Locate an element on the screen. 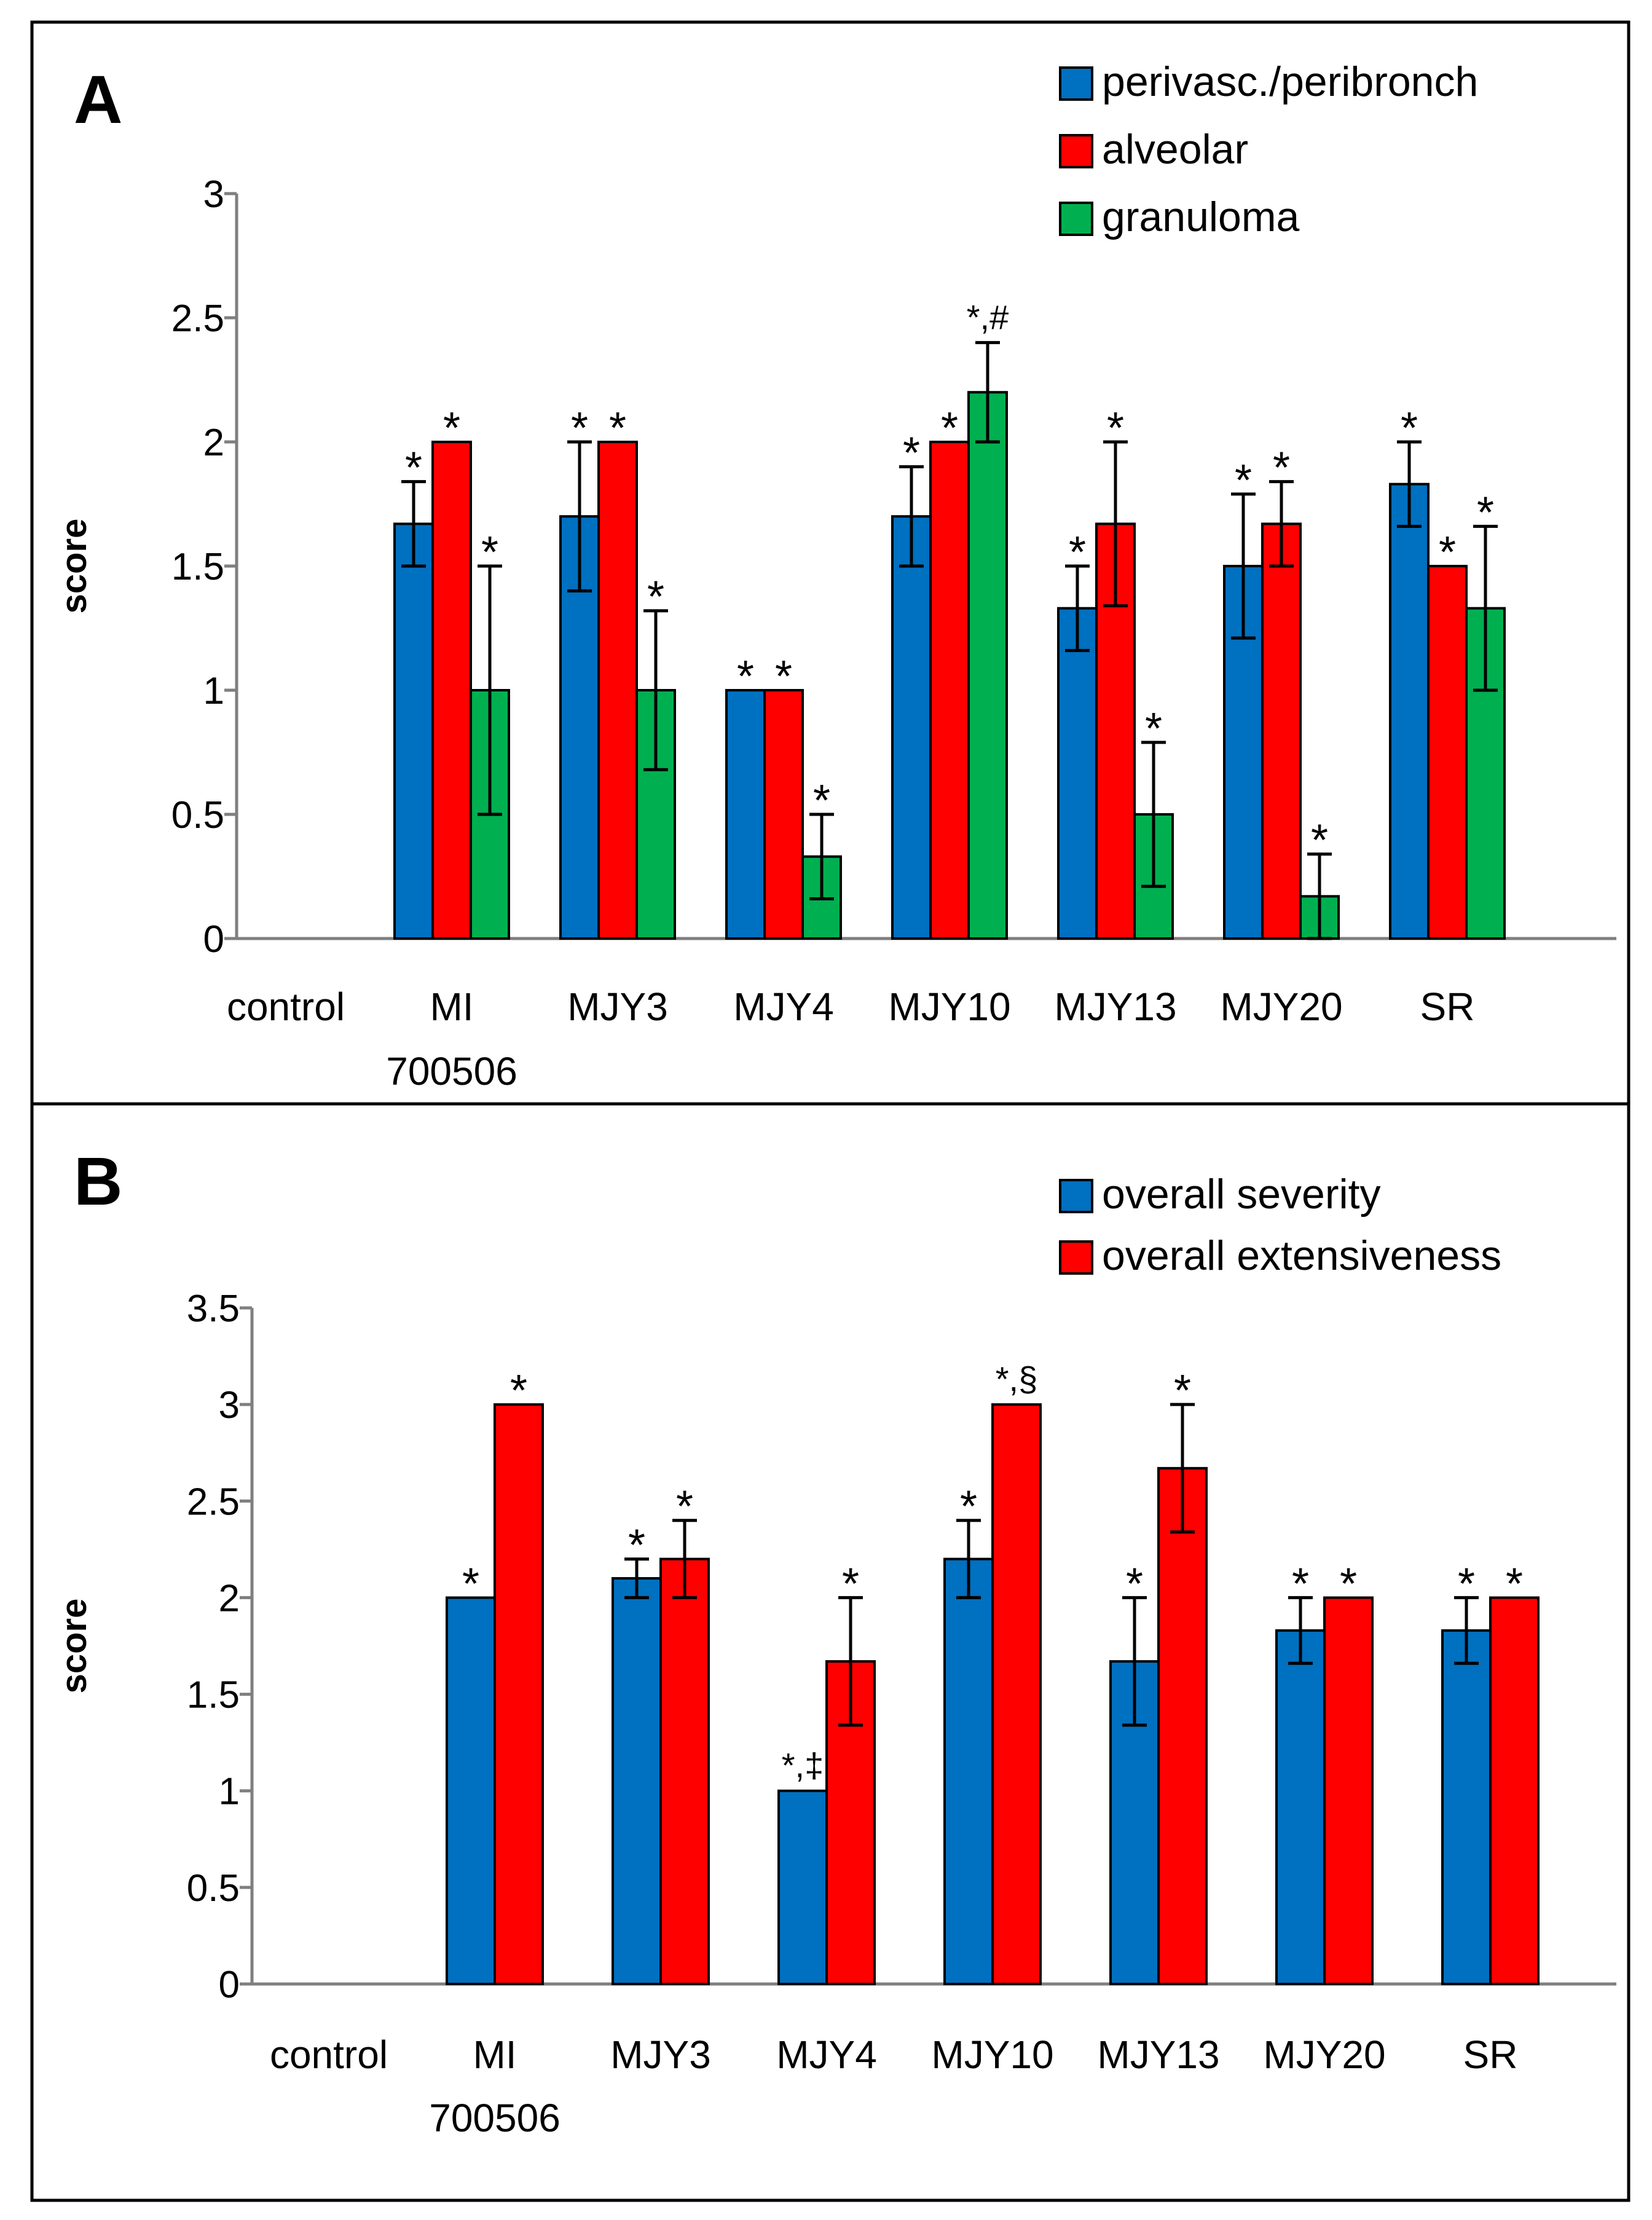 This screenshot has width=1652, height=2220. legend-label: alveolar is located at coordinates (1175, 149).